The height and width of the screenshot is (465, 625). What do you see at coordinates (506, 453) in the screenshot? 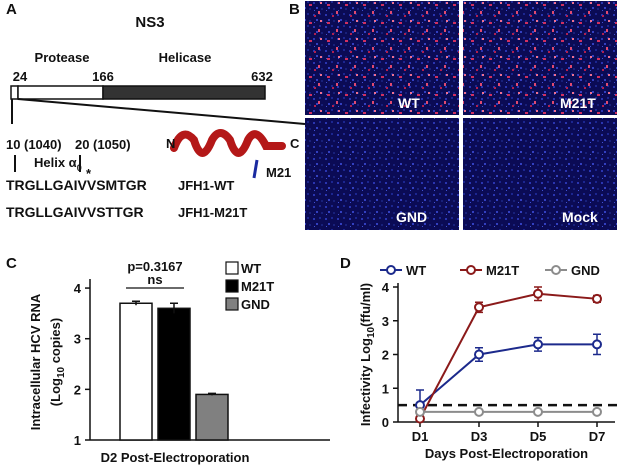
I see `x-axis-label: Days Post-Electroporation` at bounding box center [506, 453].